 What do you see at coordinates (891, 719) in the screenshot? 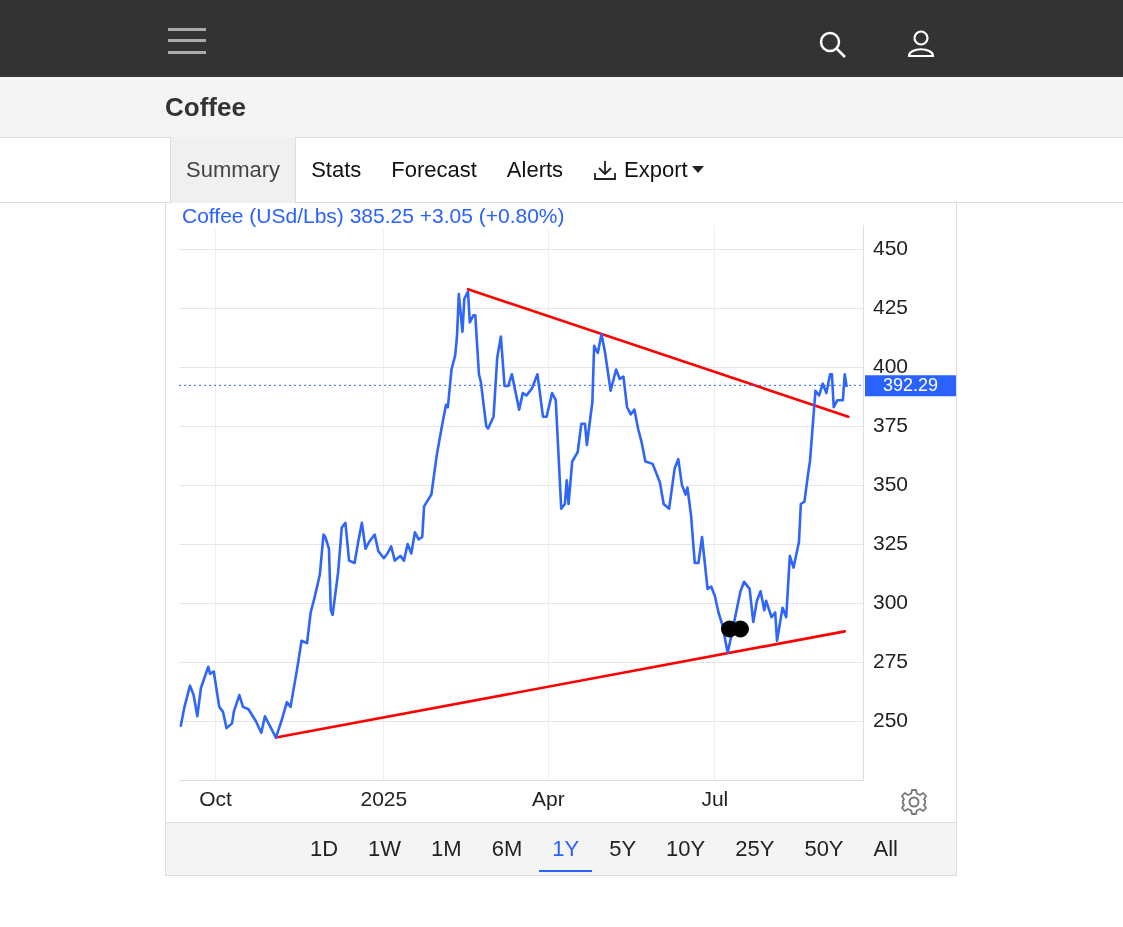
I see `y-tick-label: 250` at bounding box center [891, 719].